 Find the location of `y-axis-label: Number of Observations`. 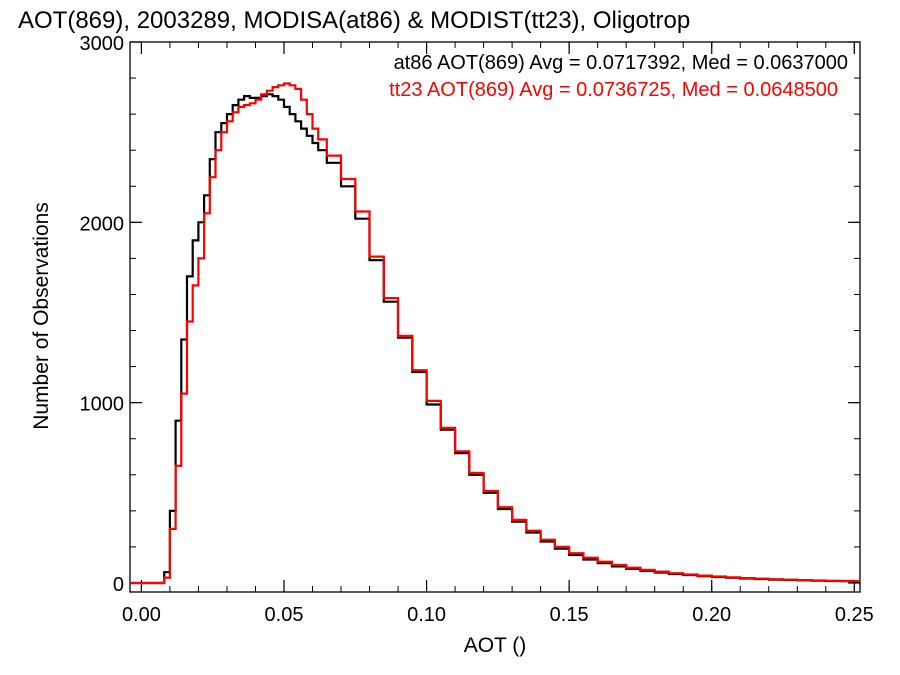

y-axis-label: Number of Observations is located at coordinates (41, 316).